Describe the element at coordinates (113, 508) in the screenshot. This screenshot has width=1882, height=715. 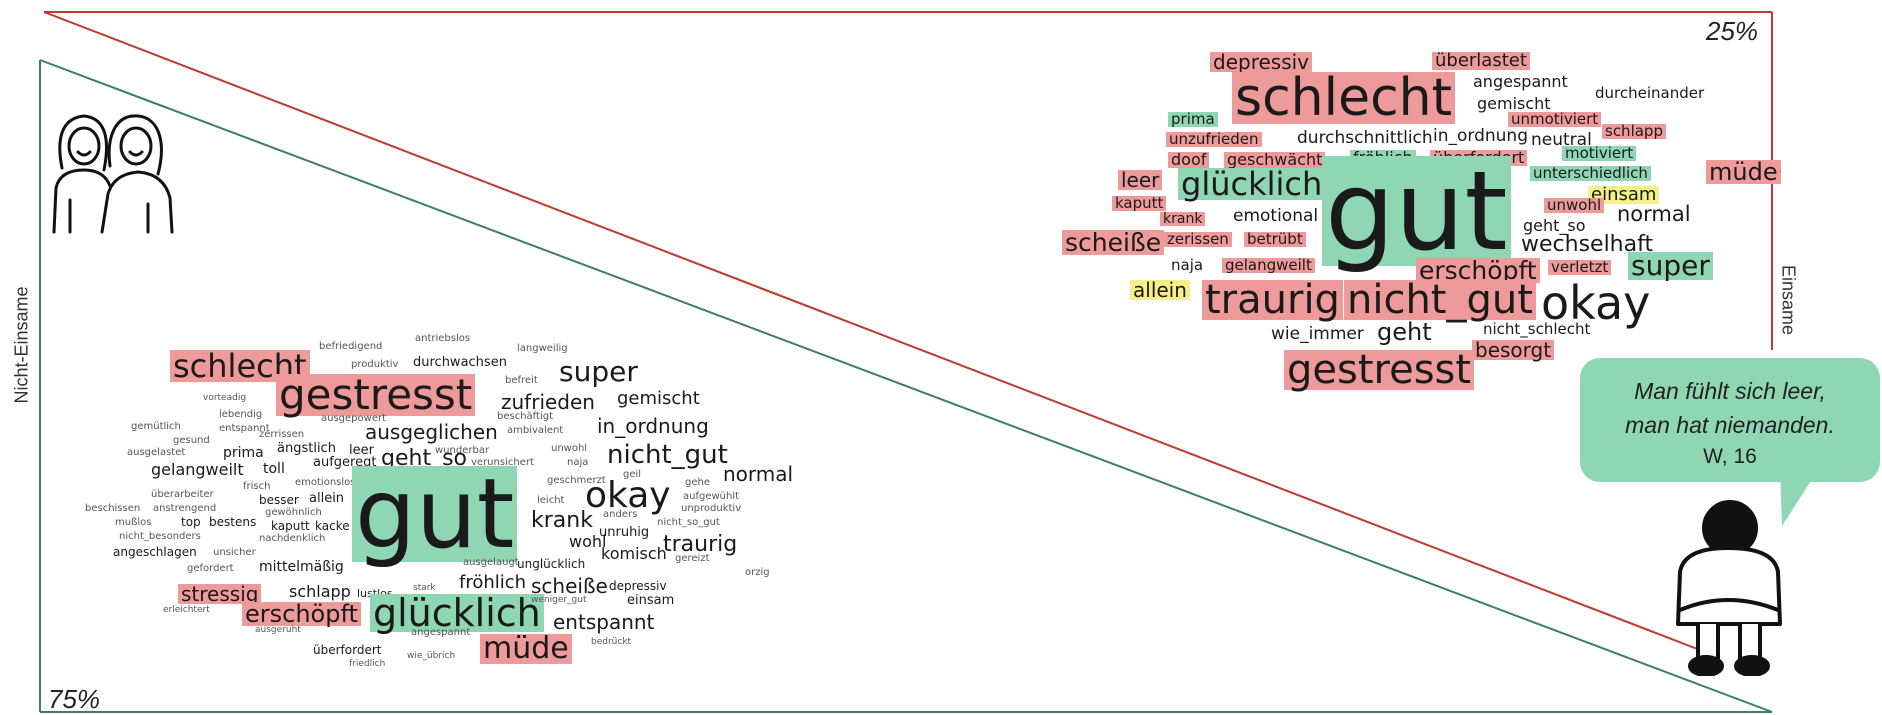
I see `cloud-word: beschissen` at that location.